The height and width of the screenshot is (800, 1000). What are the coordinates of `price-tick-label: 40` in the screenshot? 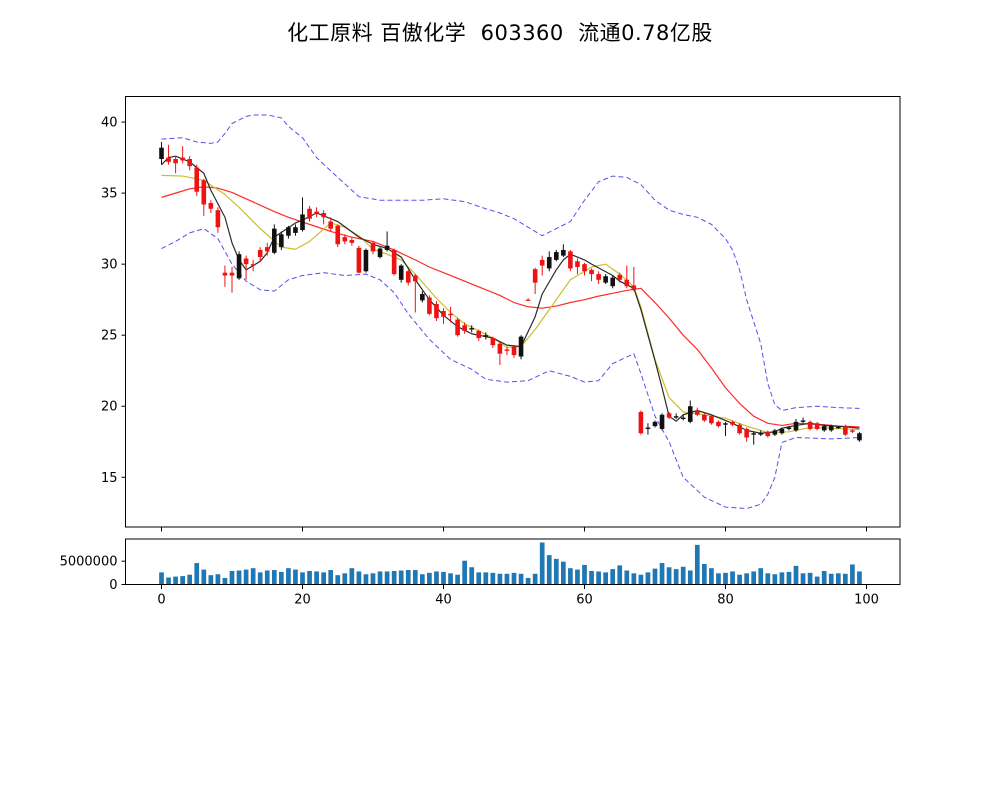 It's located at (109, 123).